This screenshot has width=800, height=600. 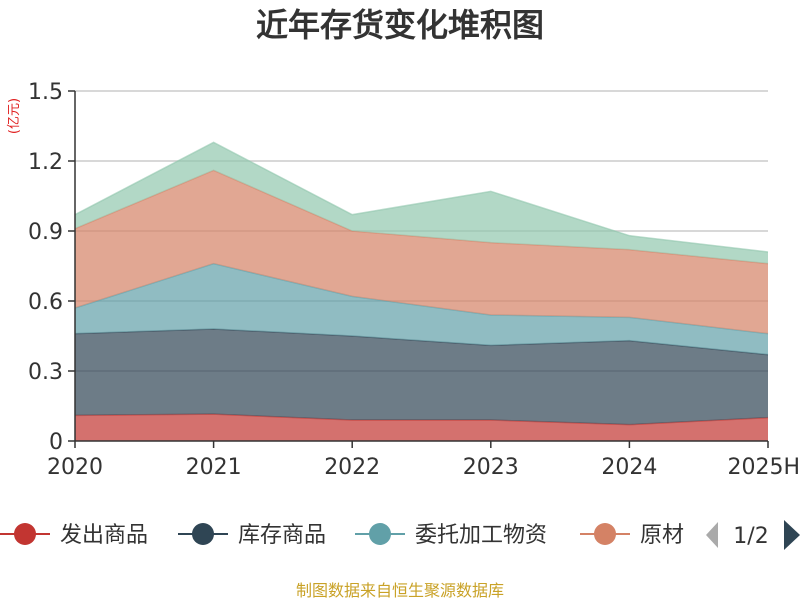 What do you see at coordinates (629, 467) in the screenshot?
I see `x-tick-label: 2024` at bounding box center [629, 467].